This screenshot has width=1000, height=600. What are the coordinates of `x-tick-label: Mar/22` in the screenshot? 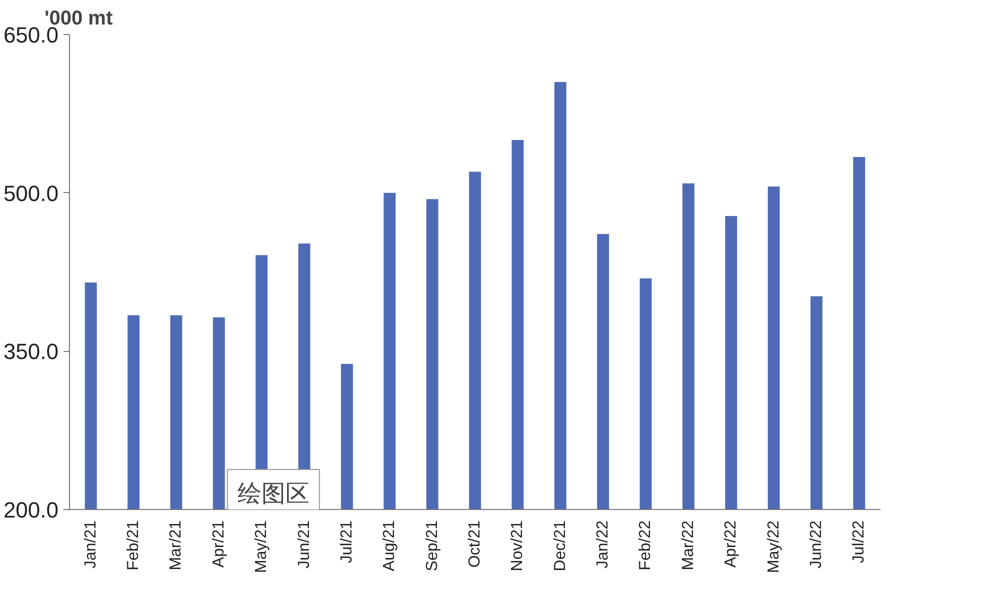 It's located at (688, 545).